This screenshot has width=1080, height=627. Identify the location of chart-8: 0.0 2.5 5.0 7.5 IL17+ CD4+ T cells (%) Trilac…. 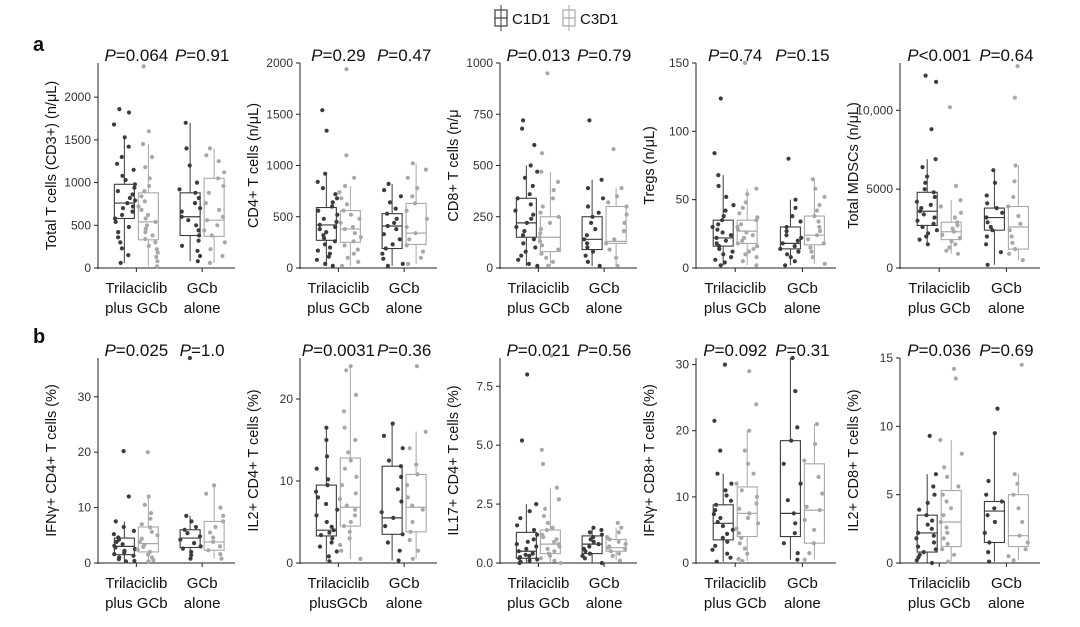
(541, 476).